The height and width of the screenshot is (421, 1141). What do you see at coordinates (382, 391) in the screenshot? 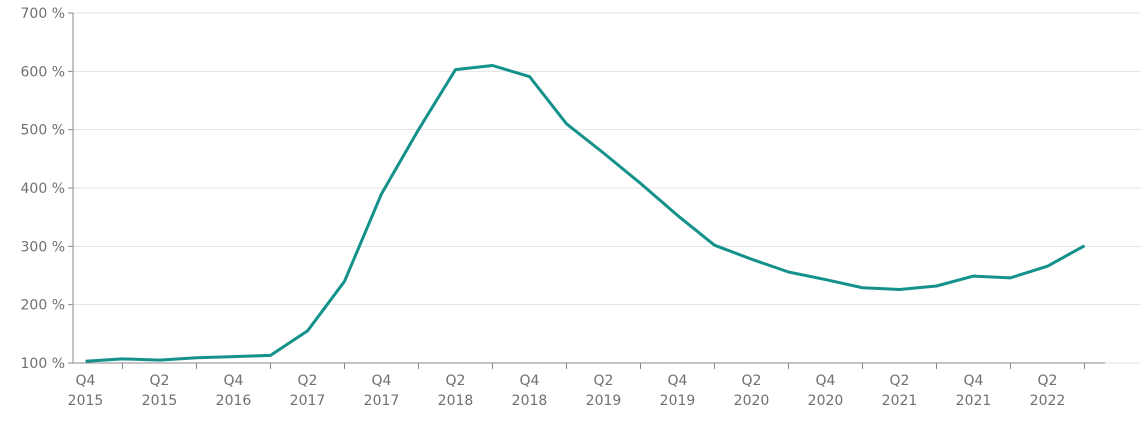
I see `x-tick-label: Q4 2017` at bounding box center [382, 391].